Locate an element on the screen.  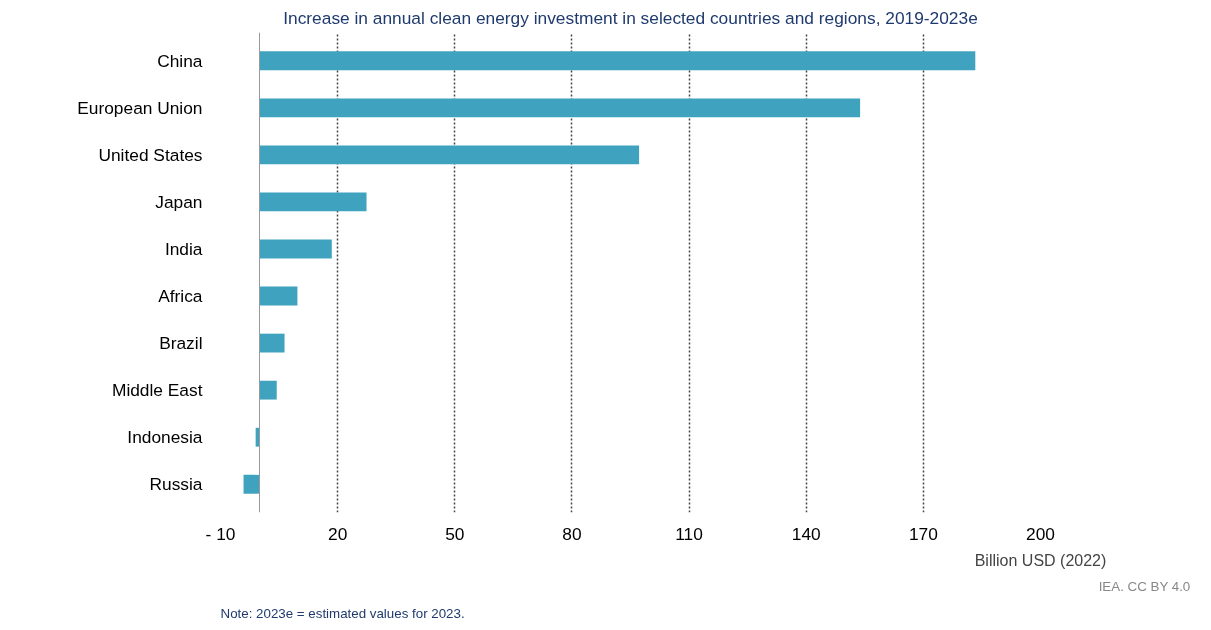
chart-title: Increase in annual clean energy investment in selected countries and regions, 2019-2023e is located at coordinates (630, 17).